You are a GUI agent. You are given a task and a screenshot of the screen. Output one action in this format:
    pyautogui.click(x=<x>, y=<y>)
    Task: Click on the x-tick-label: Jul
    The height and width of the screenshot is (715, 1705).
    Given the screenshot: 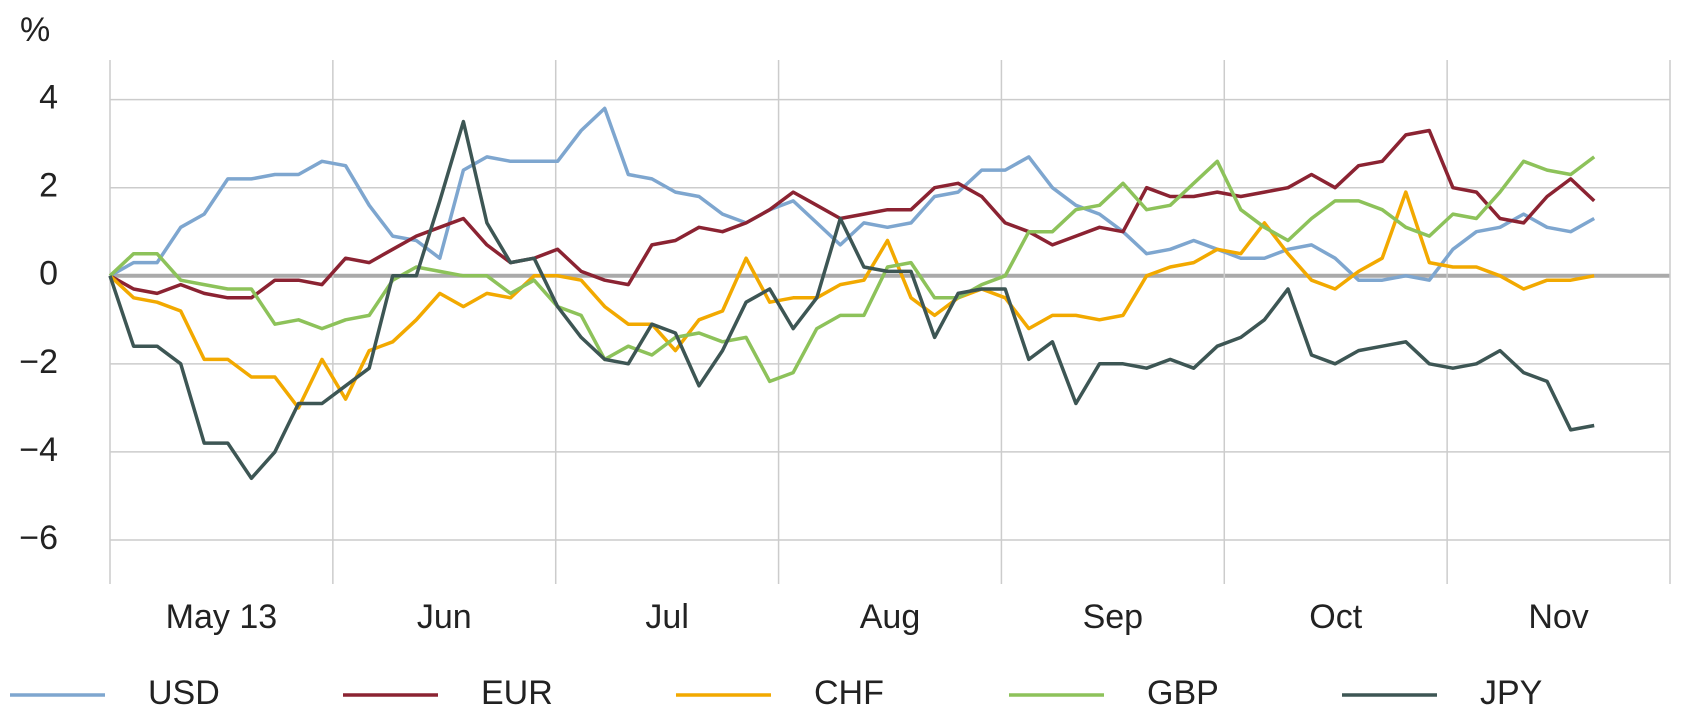 What is the action you would take?
    pyautogui.click(x=666, y=617)
    